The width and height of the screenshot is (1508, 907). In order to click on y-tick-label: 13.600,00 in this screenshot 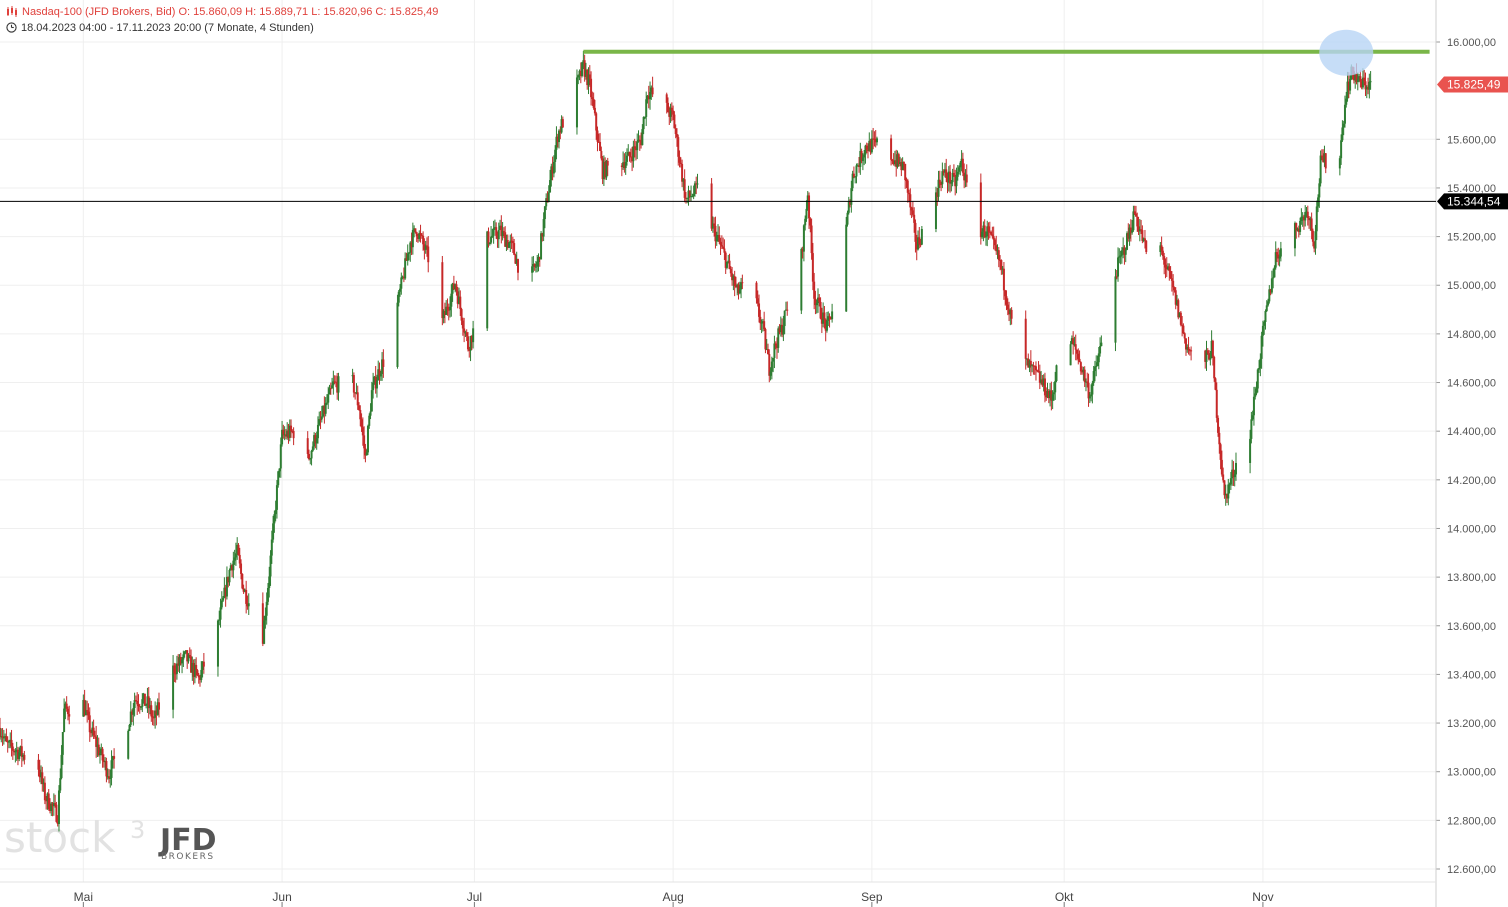, I will do `click(1471, 627)`.